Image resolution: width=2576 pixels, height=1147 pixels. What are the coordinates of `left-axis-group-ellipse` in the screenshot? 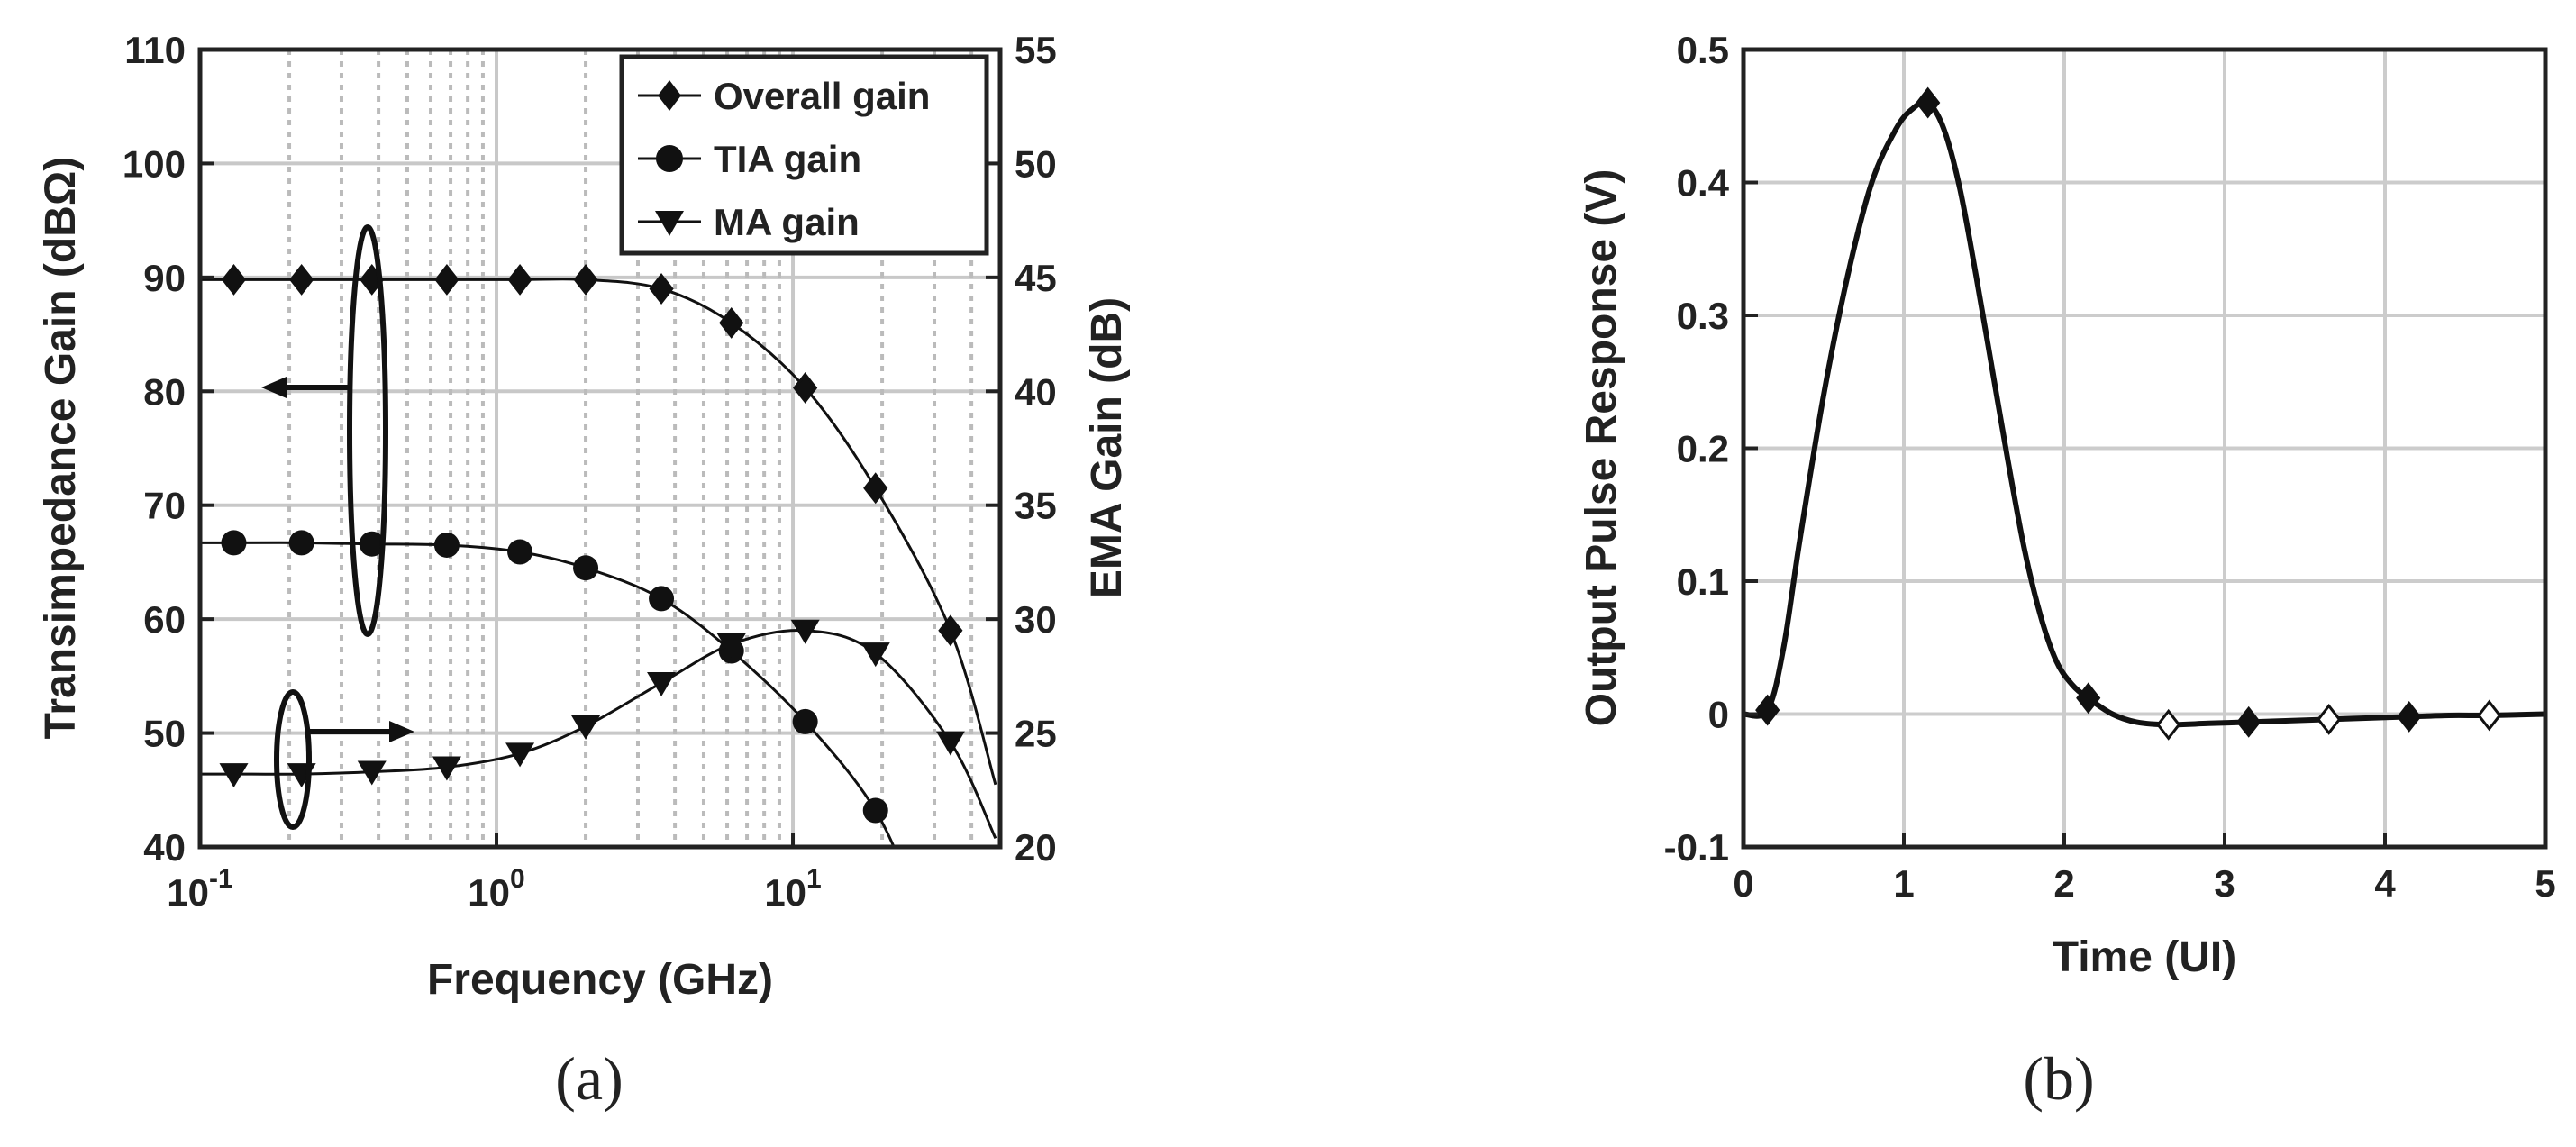 It's located at (367, 430).